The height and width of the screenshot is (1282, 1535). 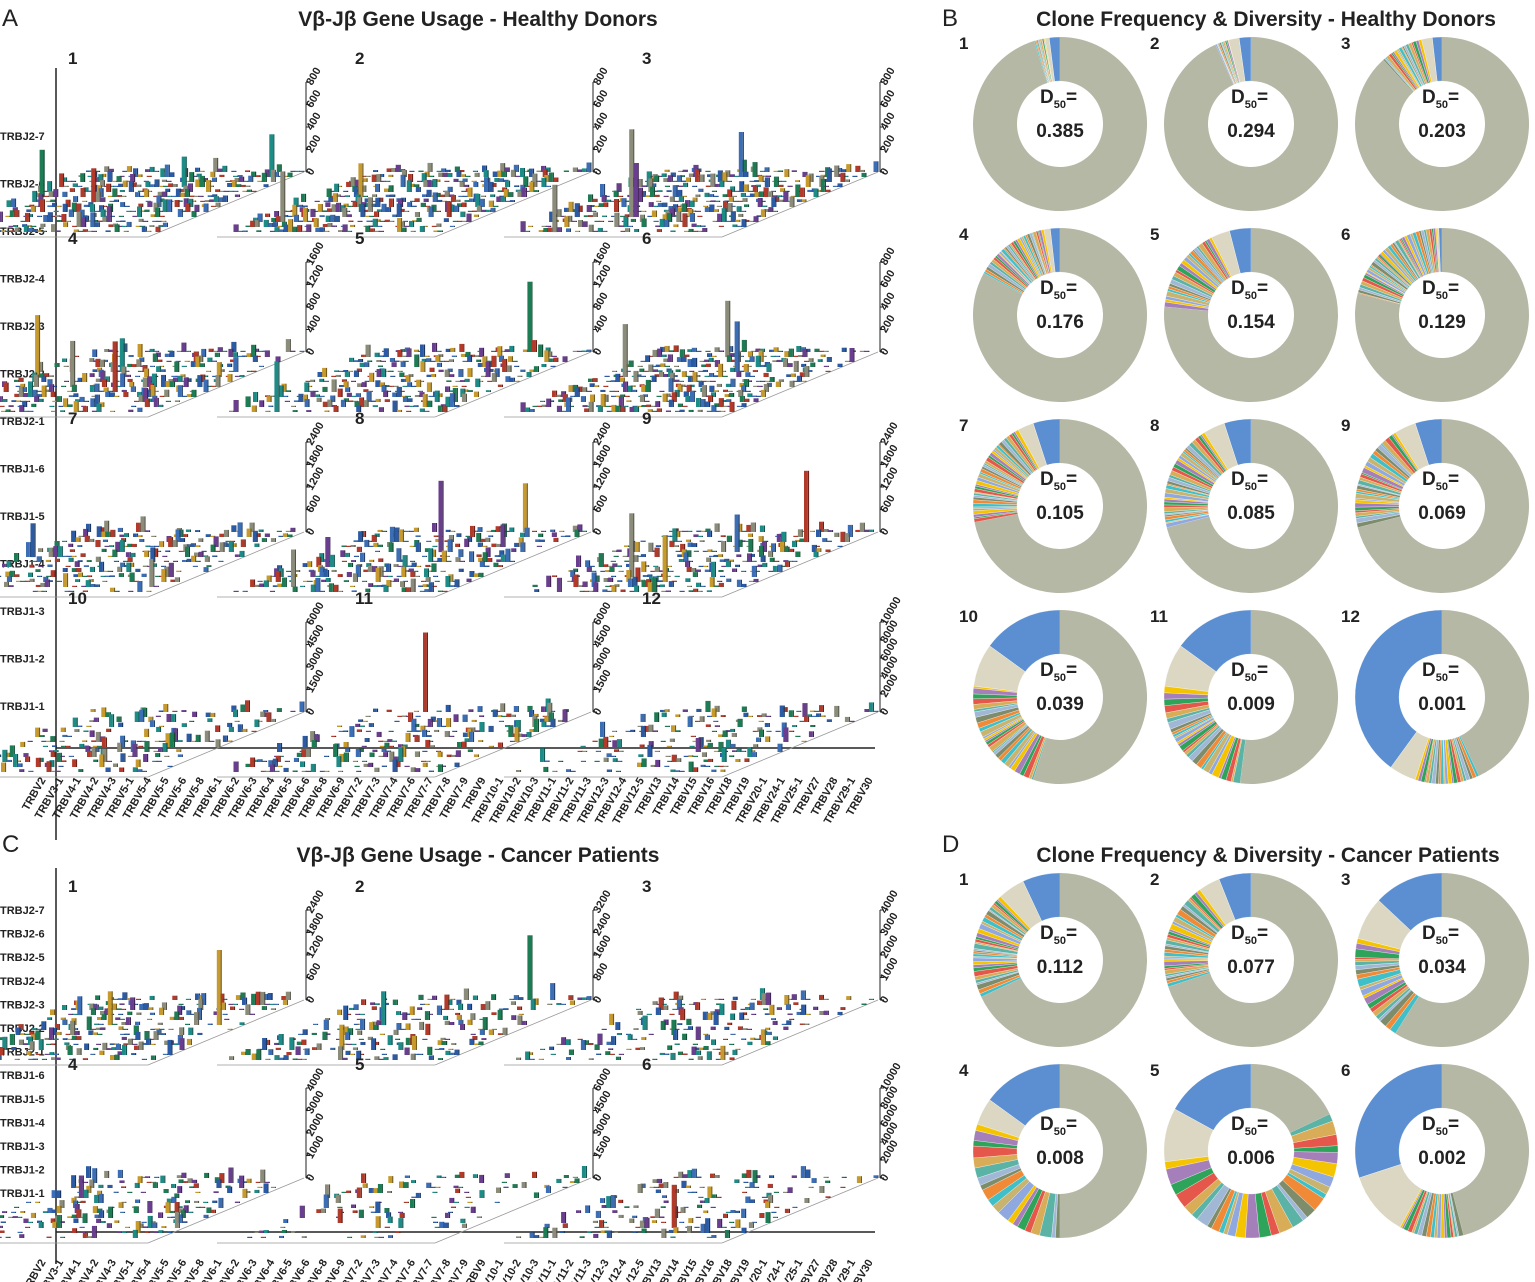 I want to click on z-tick-label: 600, so click(x=601, y=99).